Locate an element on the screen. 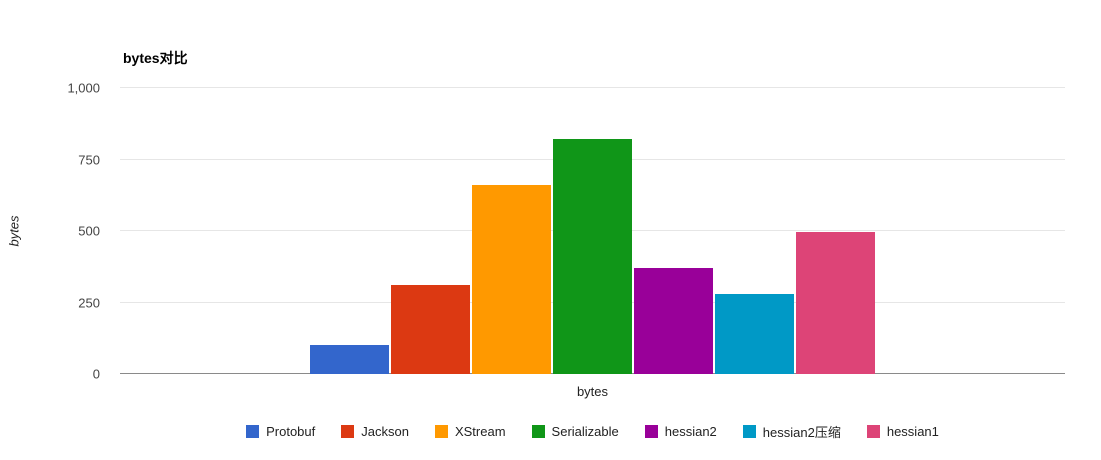 The height and width of the screenshot is (460, 1101). y-tick-label: 0 is located at coordinates (96, 374).